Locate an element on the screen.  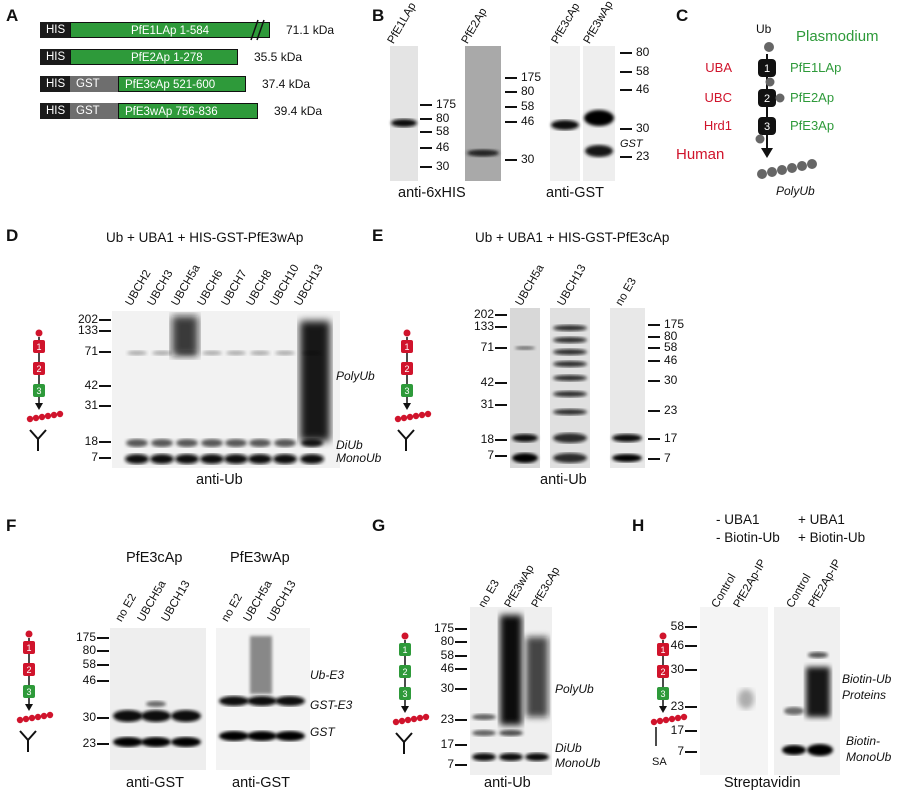
panel-label-b: B is located at coordinates (378, 15).